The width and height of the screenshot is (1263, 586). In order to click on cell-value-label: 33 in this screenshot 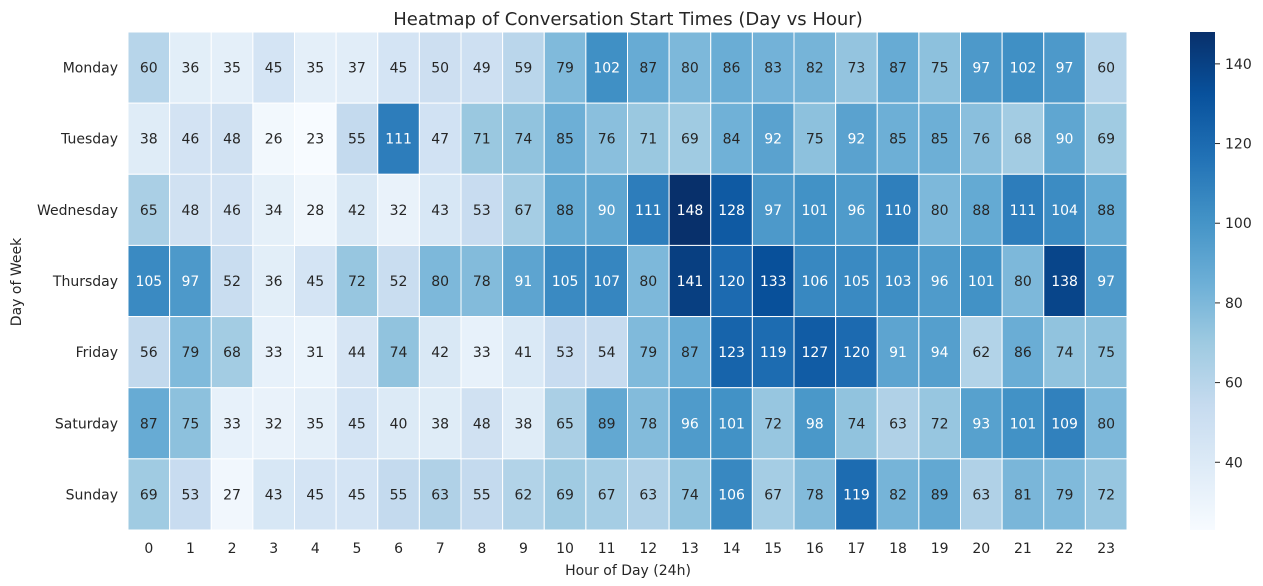, I will do `click(482, 353)`.